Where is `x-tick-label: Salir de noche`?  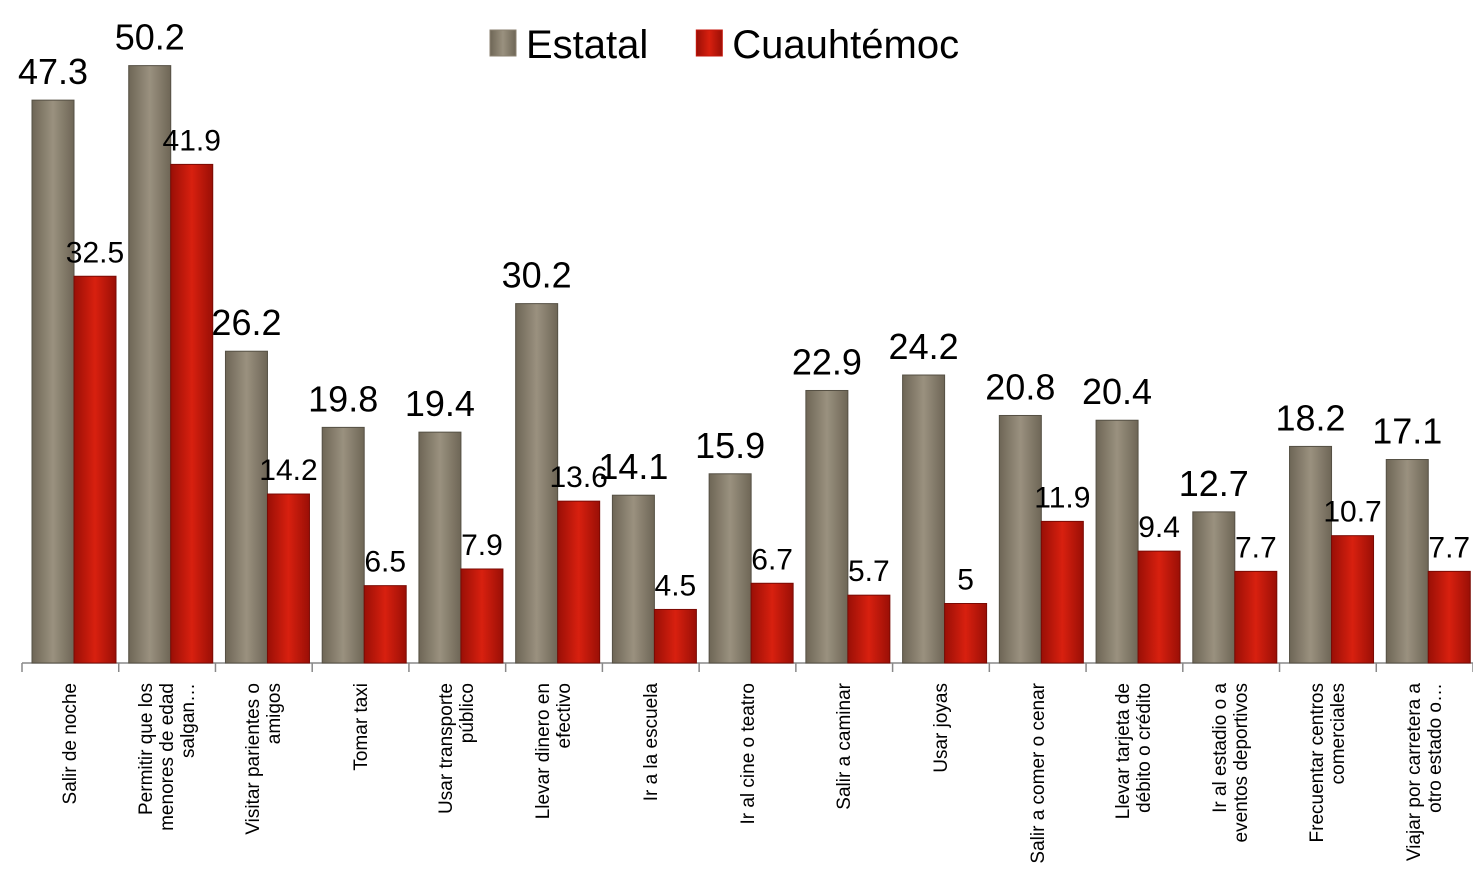 x-tick-label: Salir de noche is located at coordinates (70, 744).